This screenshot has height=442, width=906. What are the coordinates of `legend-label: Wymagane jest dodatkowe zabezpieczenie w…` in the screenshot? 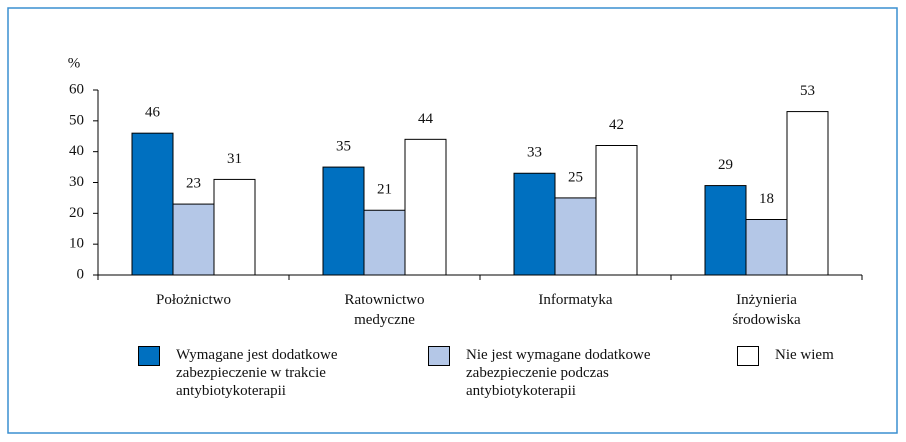 It's located at (257, 373).